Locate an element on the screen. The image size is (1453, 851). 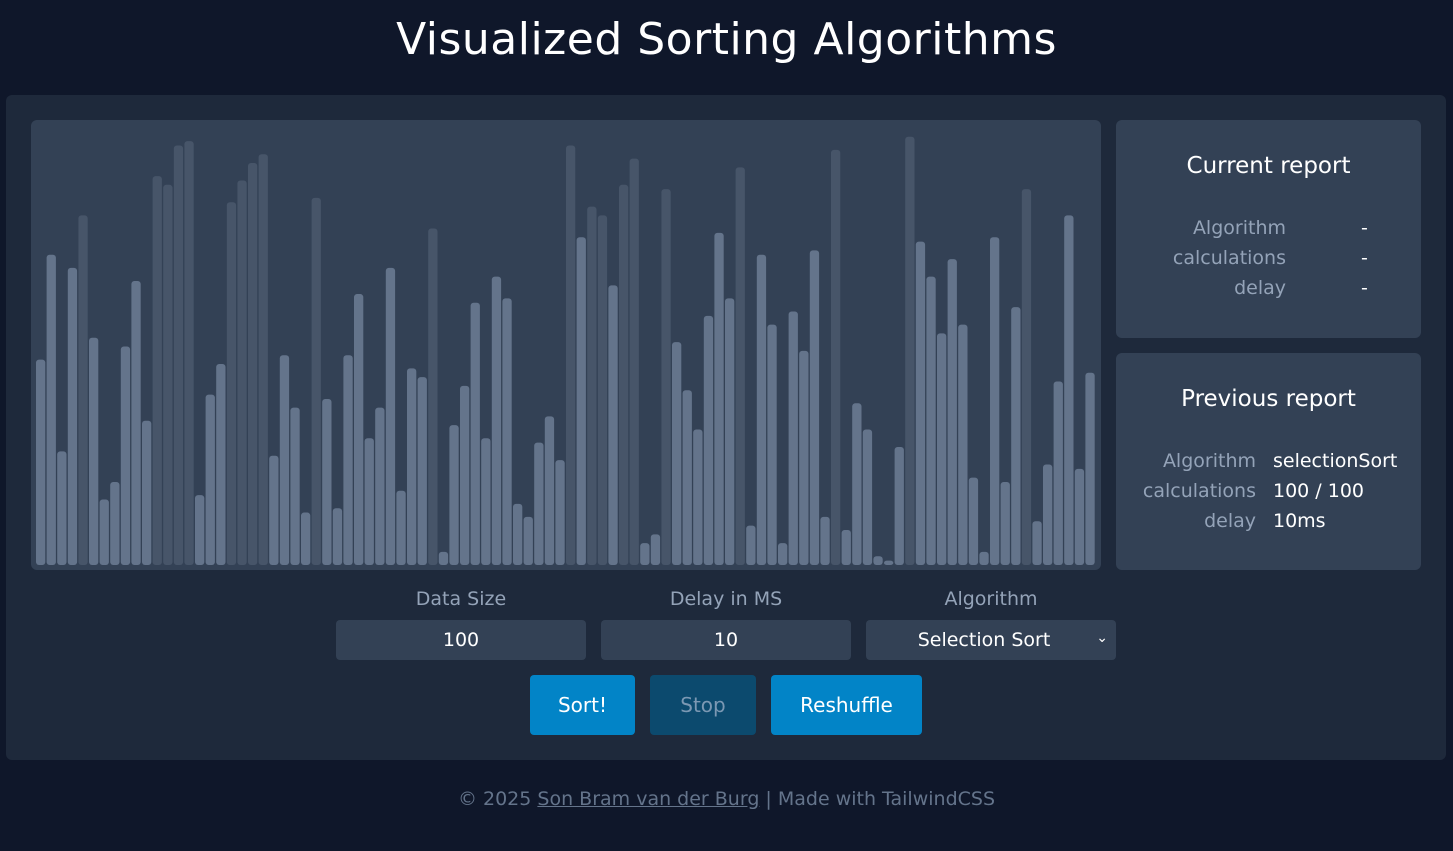
footer-made-with: | Made with TailwindCSS is located at coordinates (877, 799).